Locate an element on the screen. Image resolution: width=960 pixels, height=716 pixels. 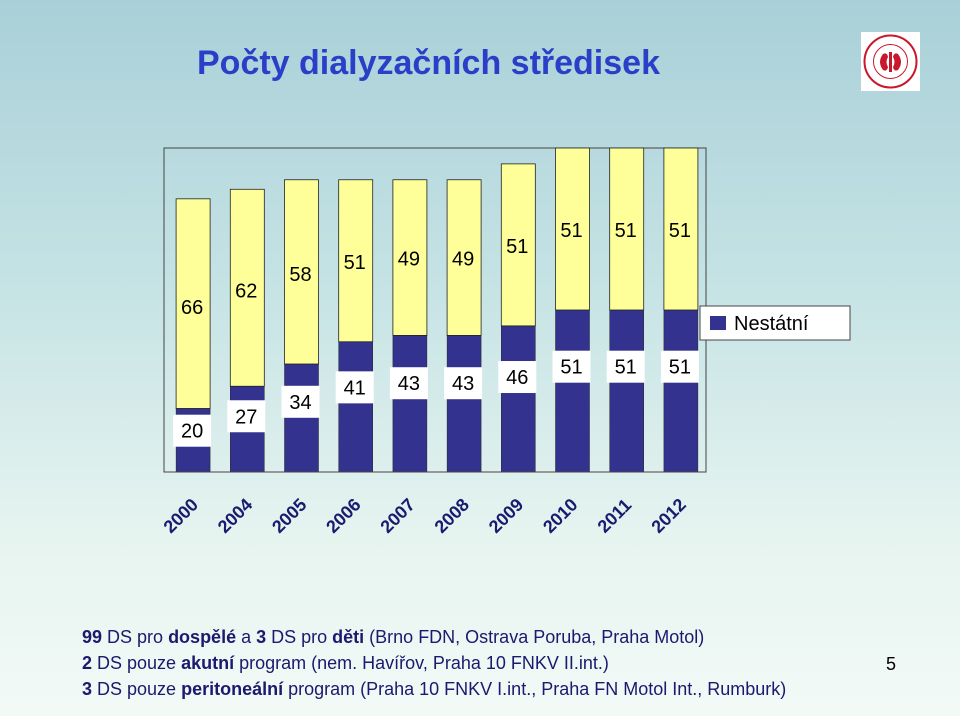
bar-lower-2011 is located at coordinates (626, 391).